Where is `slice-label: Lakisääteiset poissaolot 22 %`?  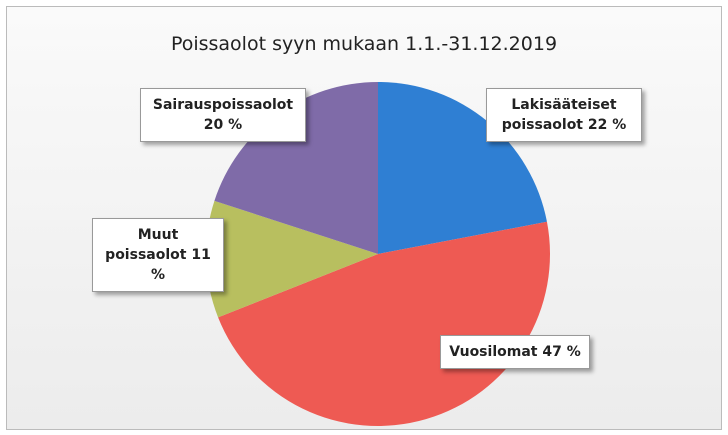
slice-label: Lakisääteiset poissaolot 22 % is located at coordinates (564, 115).